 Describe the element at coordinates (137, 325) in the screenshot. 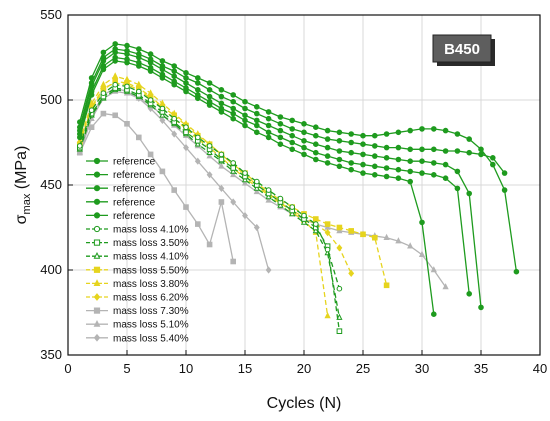

I see `legend-item: mass loss 5.10%` at that location.